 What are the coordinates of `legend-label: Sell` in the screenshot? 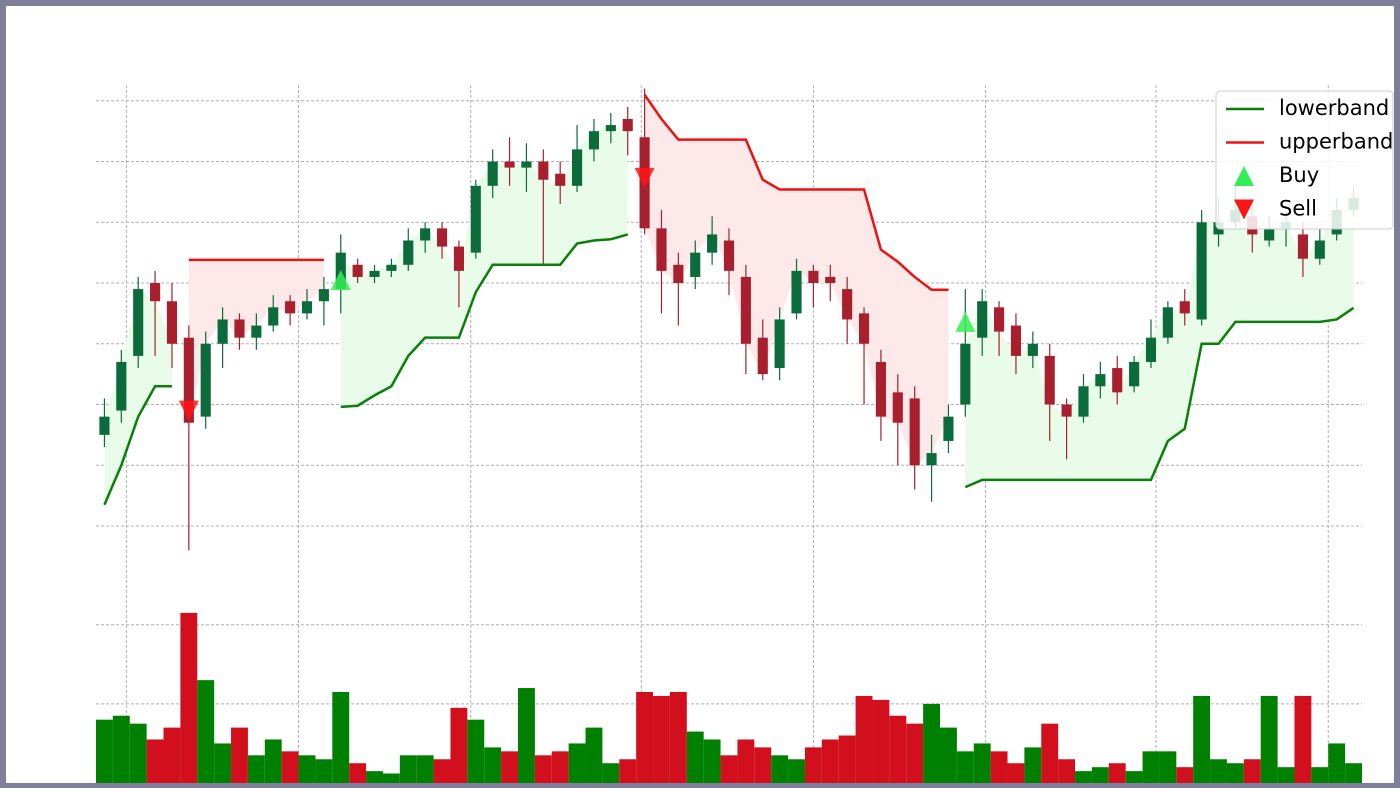 It's located at (1298, 209).